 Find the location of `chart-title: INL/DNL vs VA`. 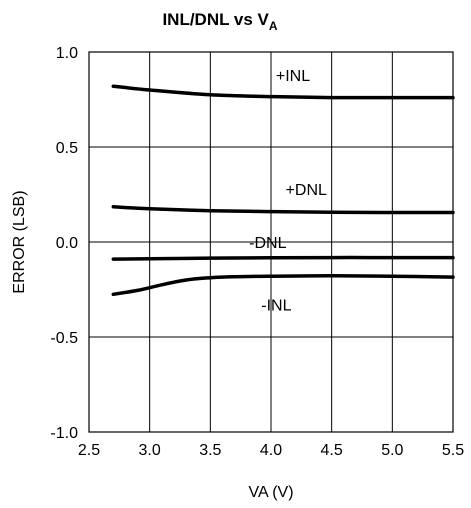

chart-title: INL/DNL vs VA is located at coordinates (219, 21).